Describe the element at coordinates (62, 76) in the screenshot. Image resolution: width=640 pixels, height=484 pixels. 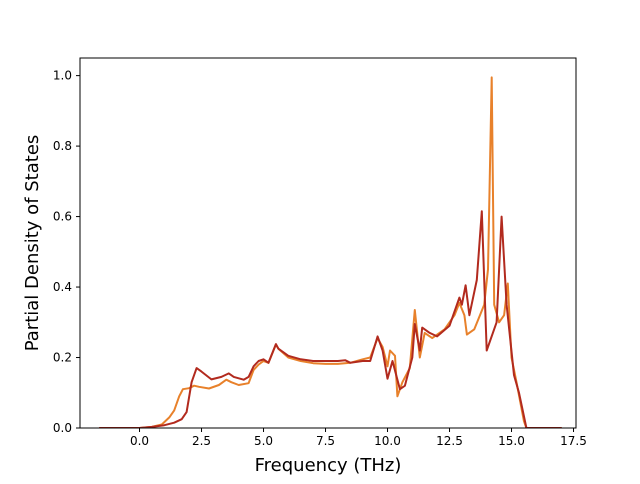
I see `y-tick-label: 1.0` at that location.